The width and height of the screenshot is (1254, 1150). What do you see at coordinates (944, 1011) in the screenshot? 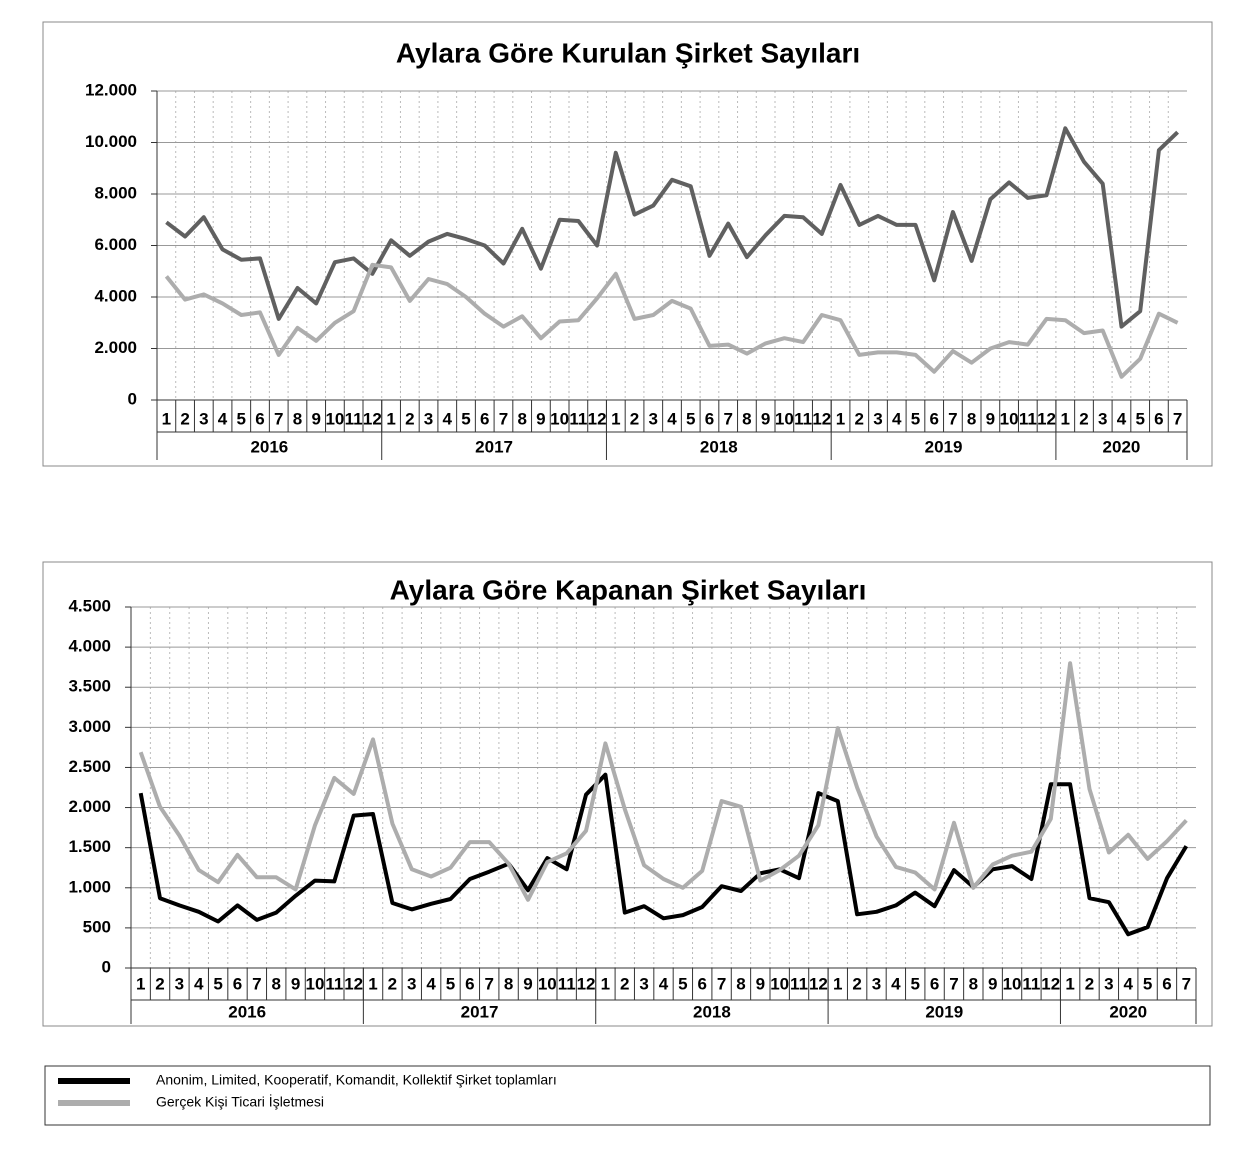
I see `year-label: 2019` at bounding box center [944, 1011].